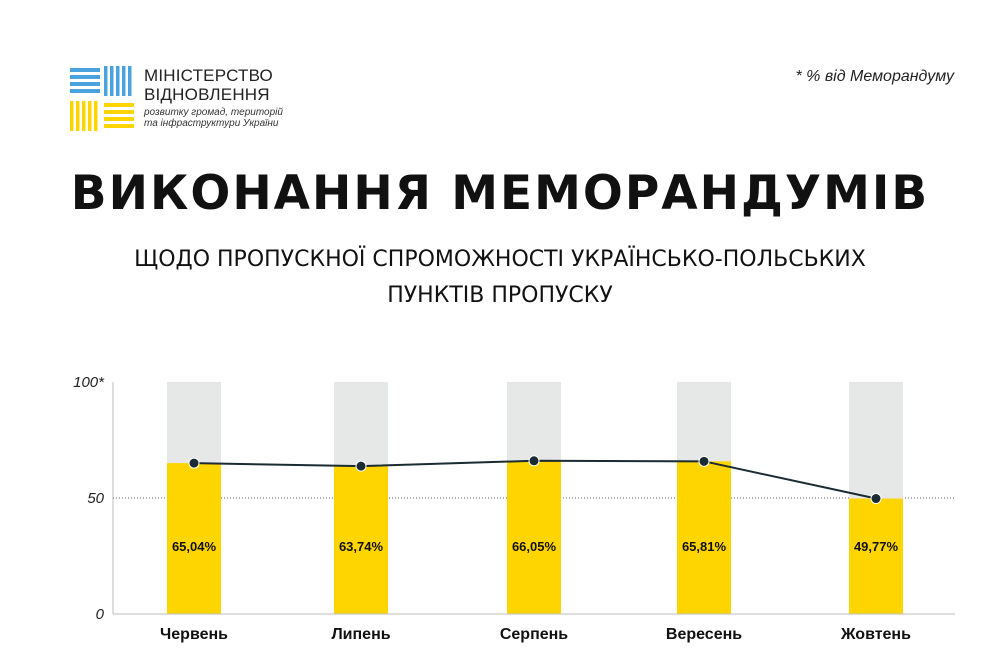 This screenshot has height=669, width=1000. What do you see at coordinates (361, 546) in the screenshot?
I see `data-label: 63,74%` at bounding box center [361, 546].